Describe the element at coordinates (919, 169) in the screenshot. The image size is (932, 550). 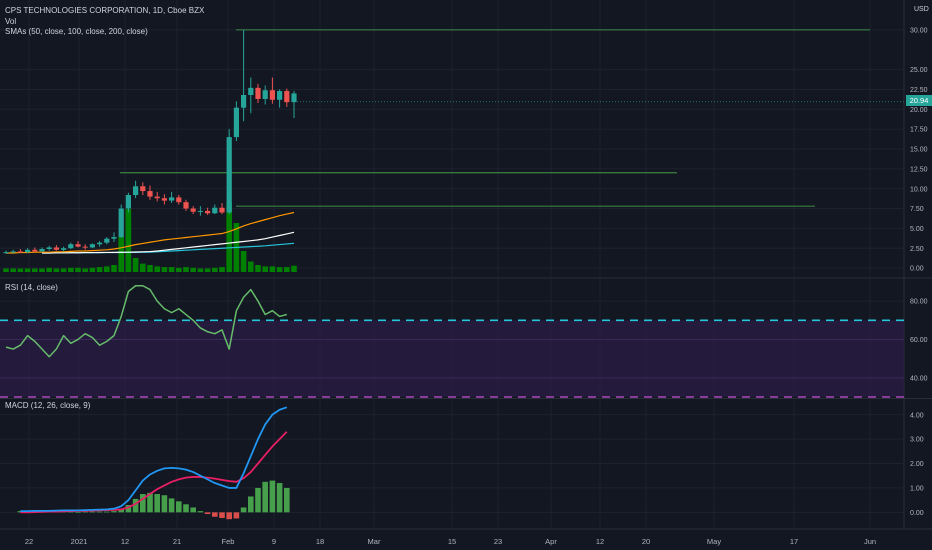
I see `y-axis-label: 12.50` at that location.